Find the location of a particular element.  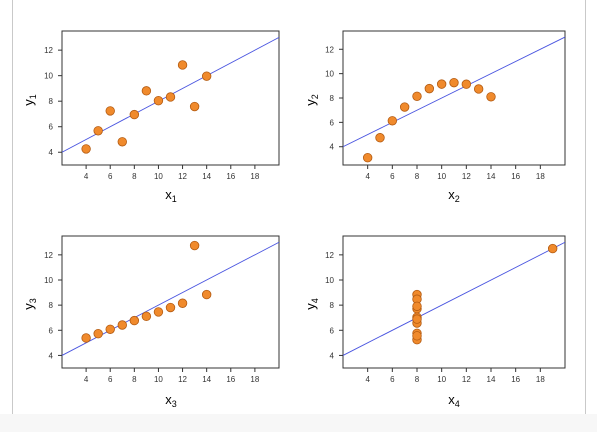

x-axis-label: x2 is located at coordinates (454, 195).